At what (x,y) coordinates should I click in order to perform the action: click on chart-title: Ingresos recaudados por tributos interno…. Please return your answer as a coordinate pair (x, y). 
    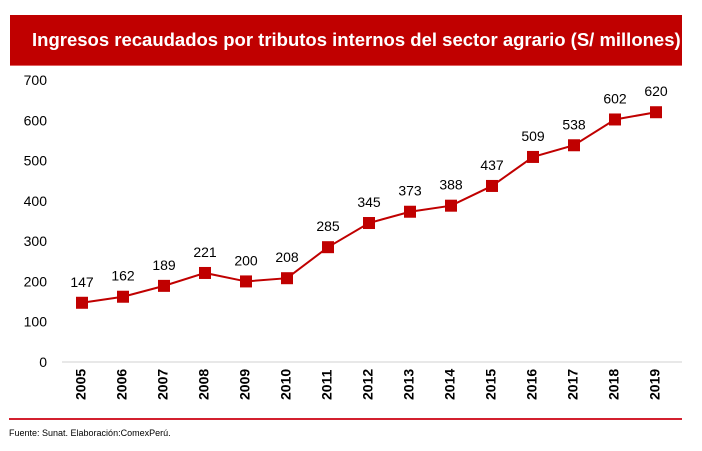
    Looking at the image, I should click on (356, 39).